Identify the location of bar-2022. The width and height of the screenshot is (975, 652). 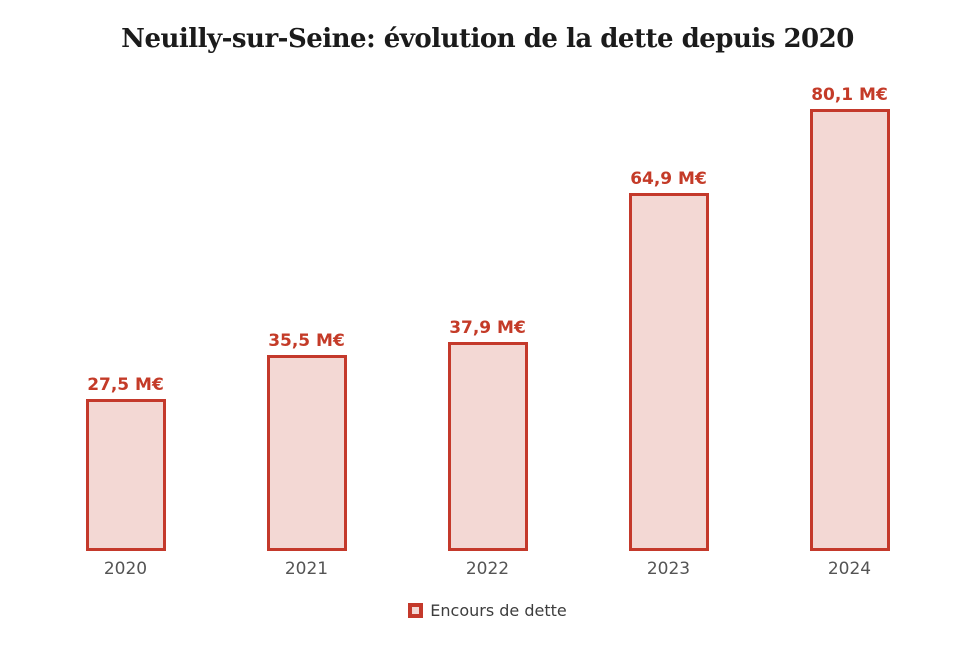
(487, 446).